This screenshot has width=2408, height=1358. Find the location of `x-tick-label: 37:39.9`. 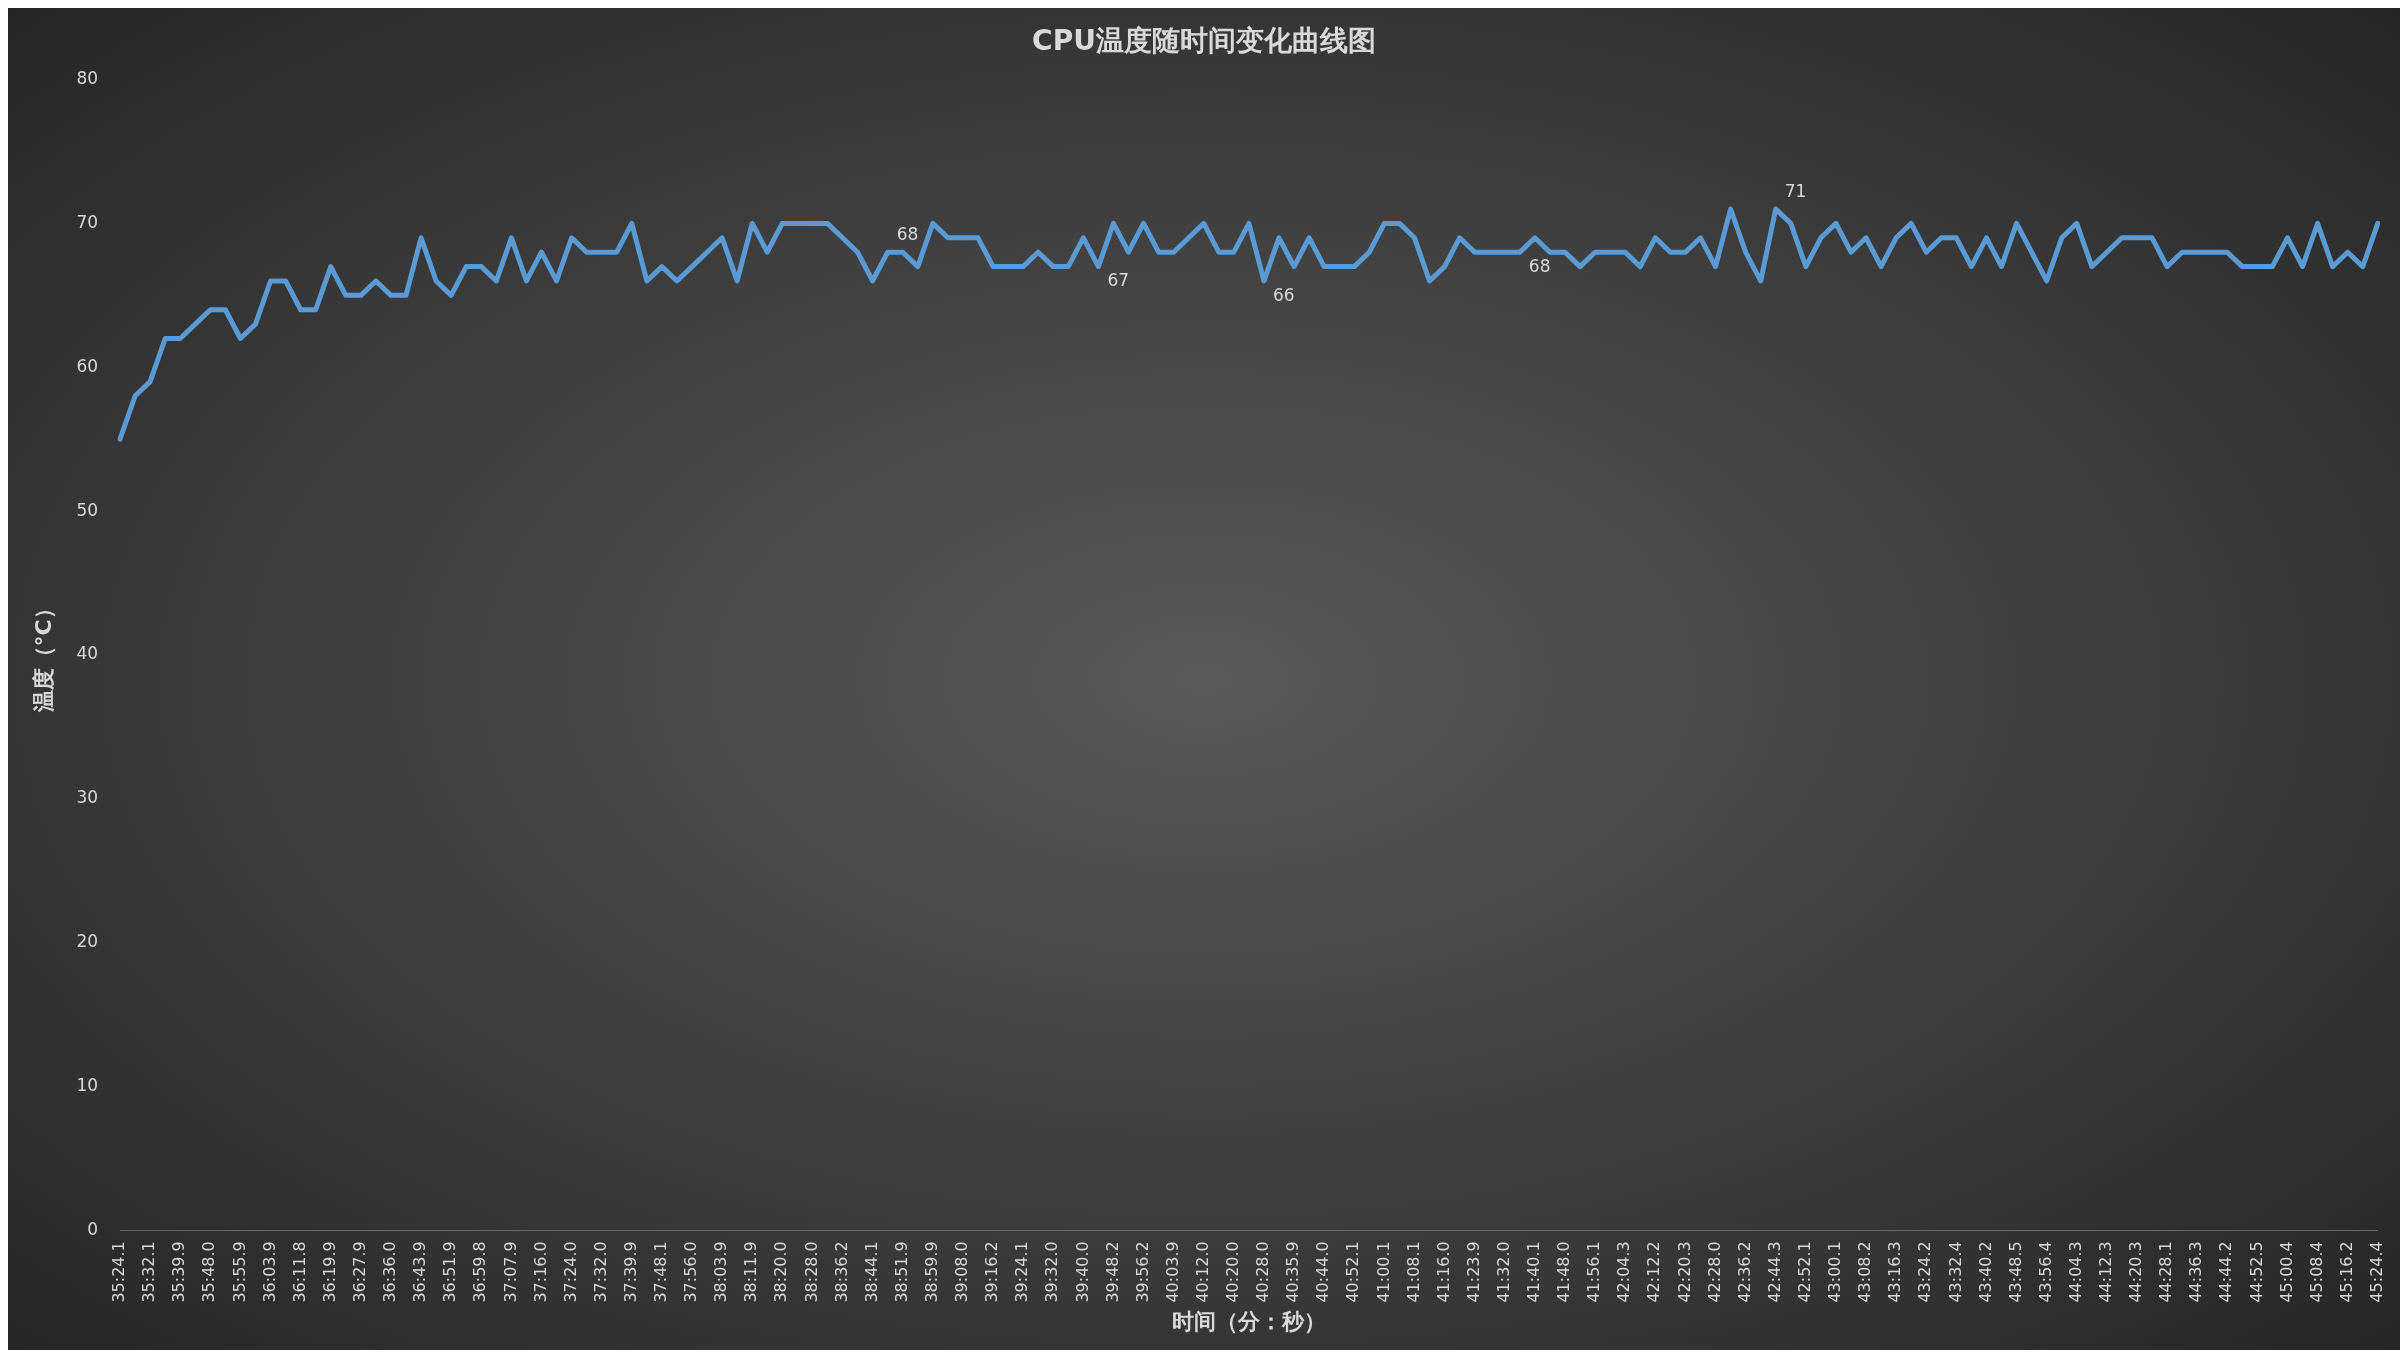

x-tick-label: 37:39.9 is located at coordinates (630, 1272).